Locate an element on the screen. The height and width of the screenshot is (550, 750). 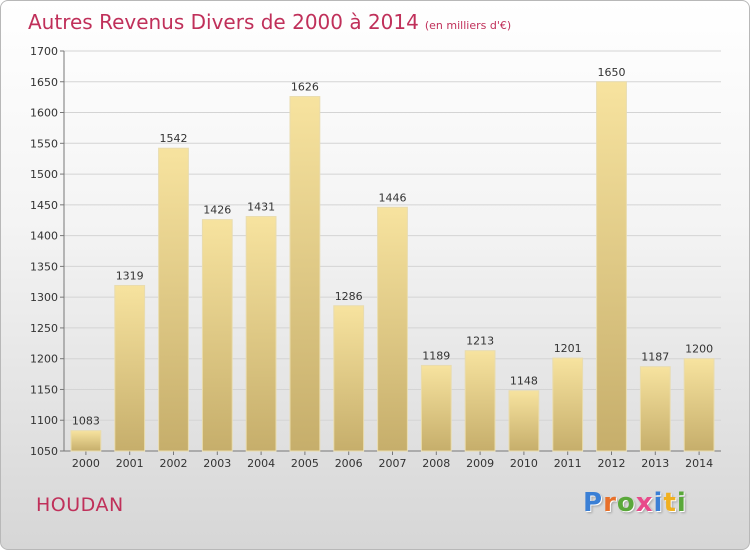
chart-subtitle: (en milliers d'€) is located at coordinates (468, 25).